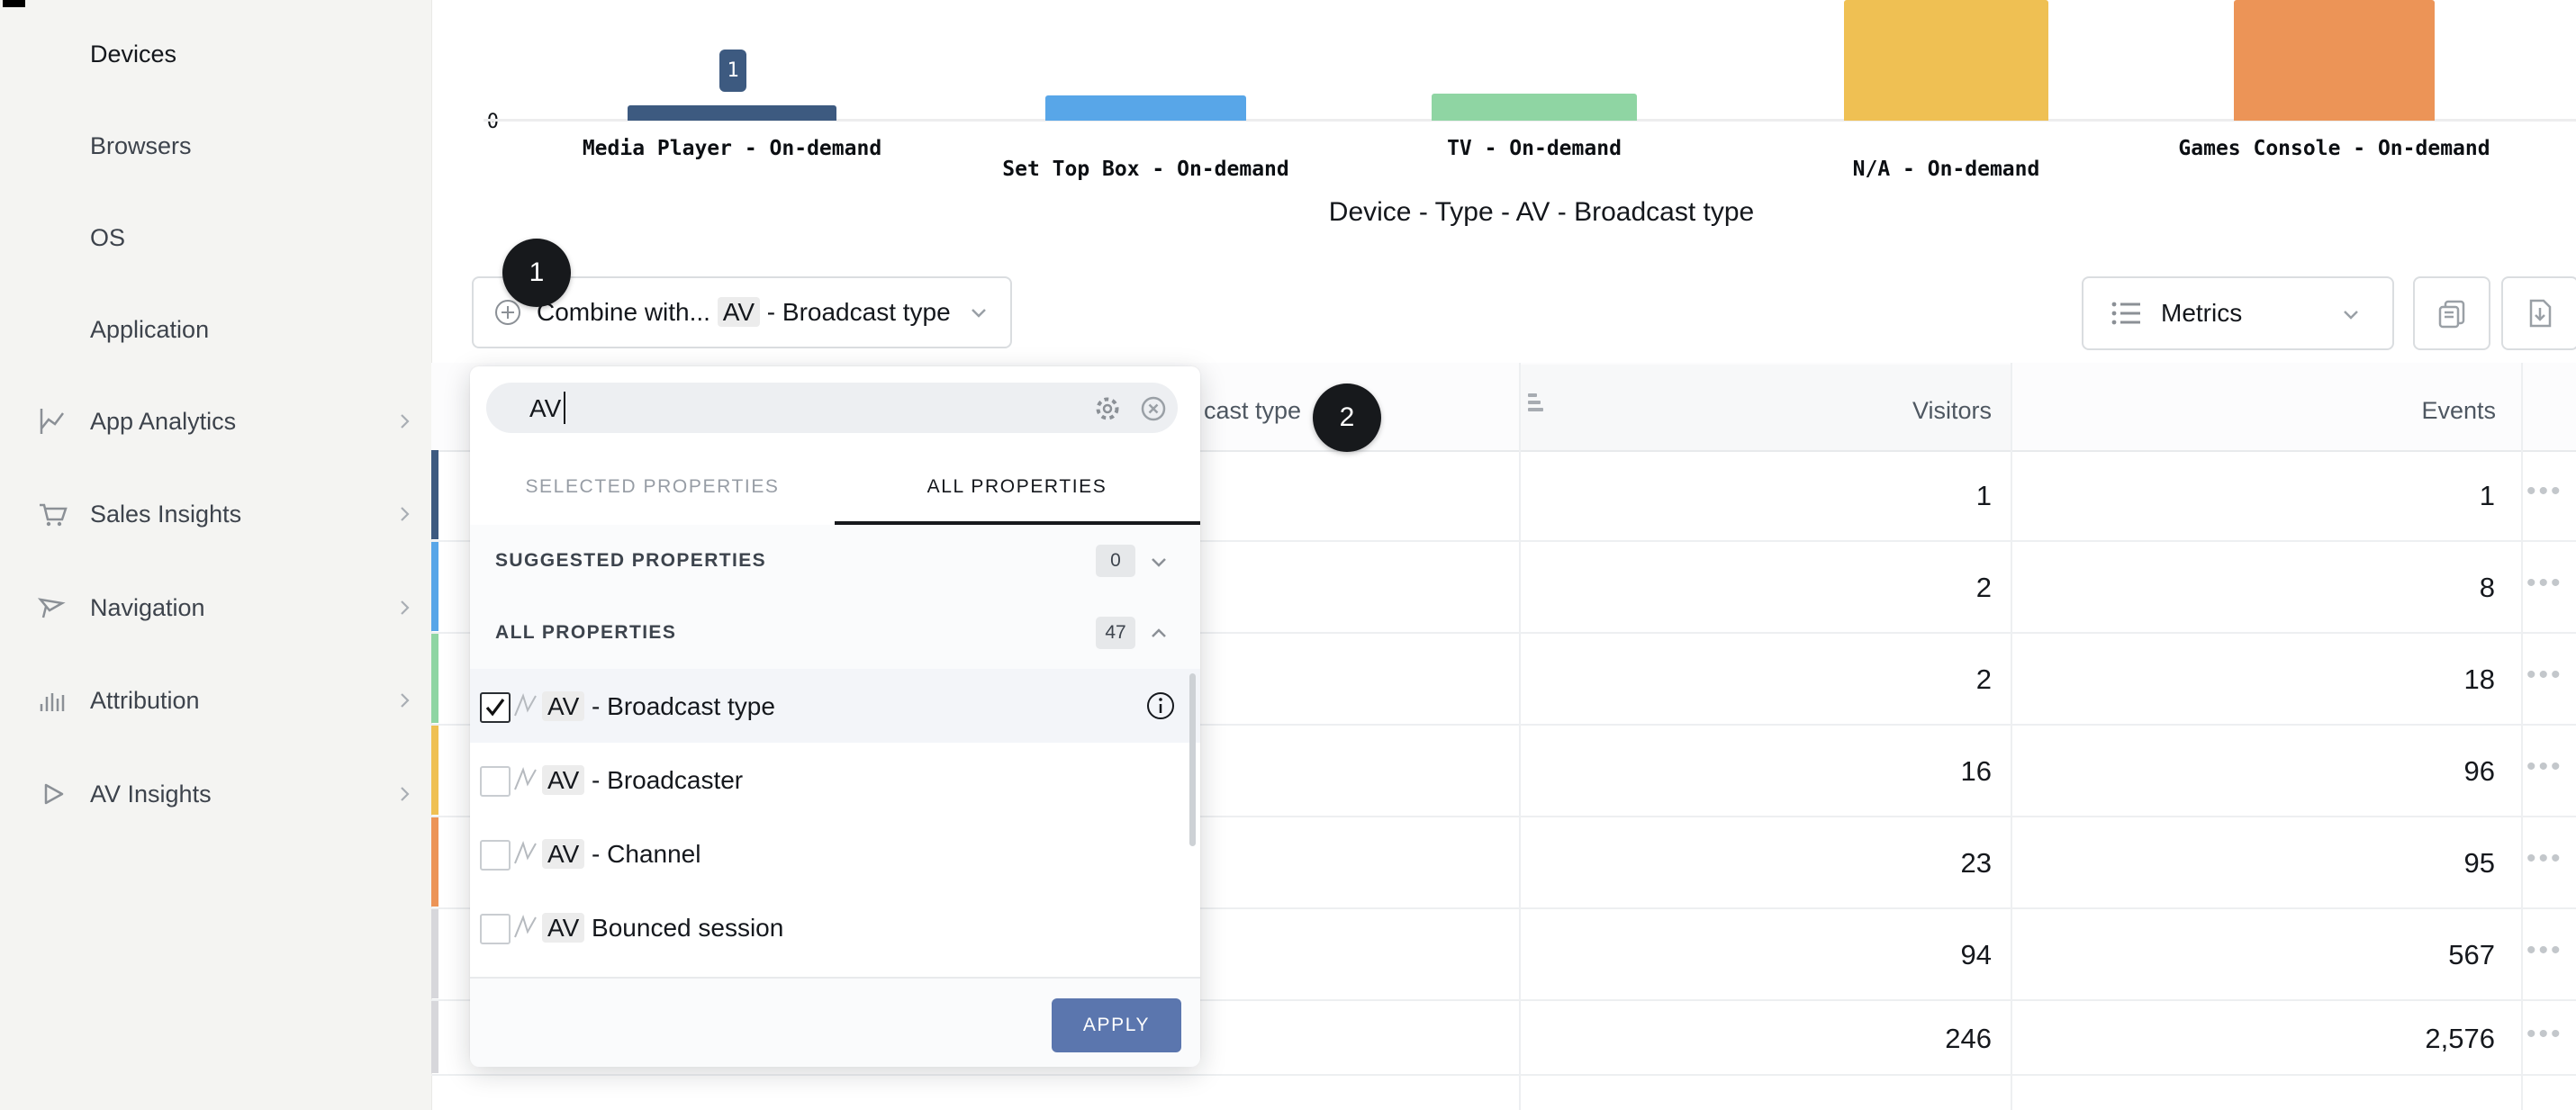  What do you see at coordinates (145, 700) in the screenshot?
I see `sidebar-item-label: Attribution` at bounding box center [145, 700].